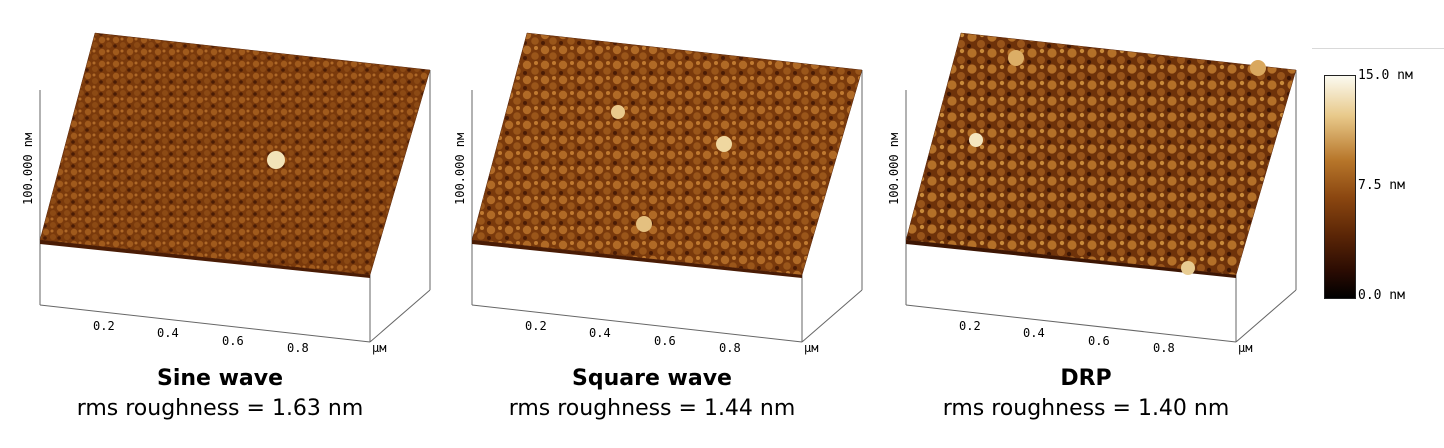 The height and width of the screenshot is (448, 1444). I want to click on scale-max-label: 15.0 nм, so click(1385, 75).